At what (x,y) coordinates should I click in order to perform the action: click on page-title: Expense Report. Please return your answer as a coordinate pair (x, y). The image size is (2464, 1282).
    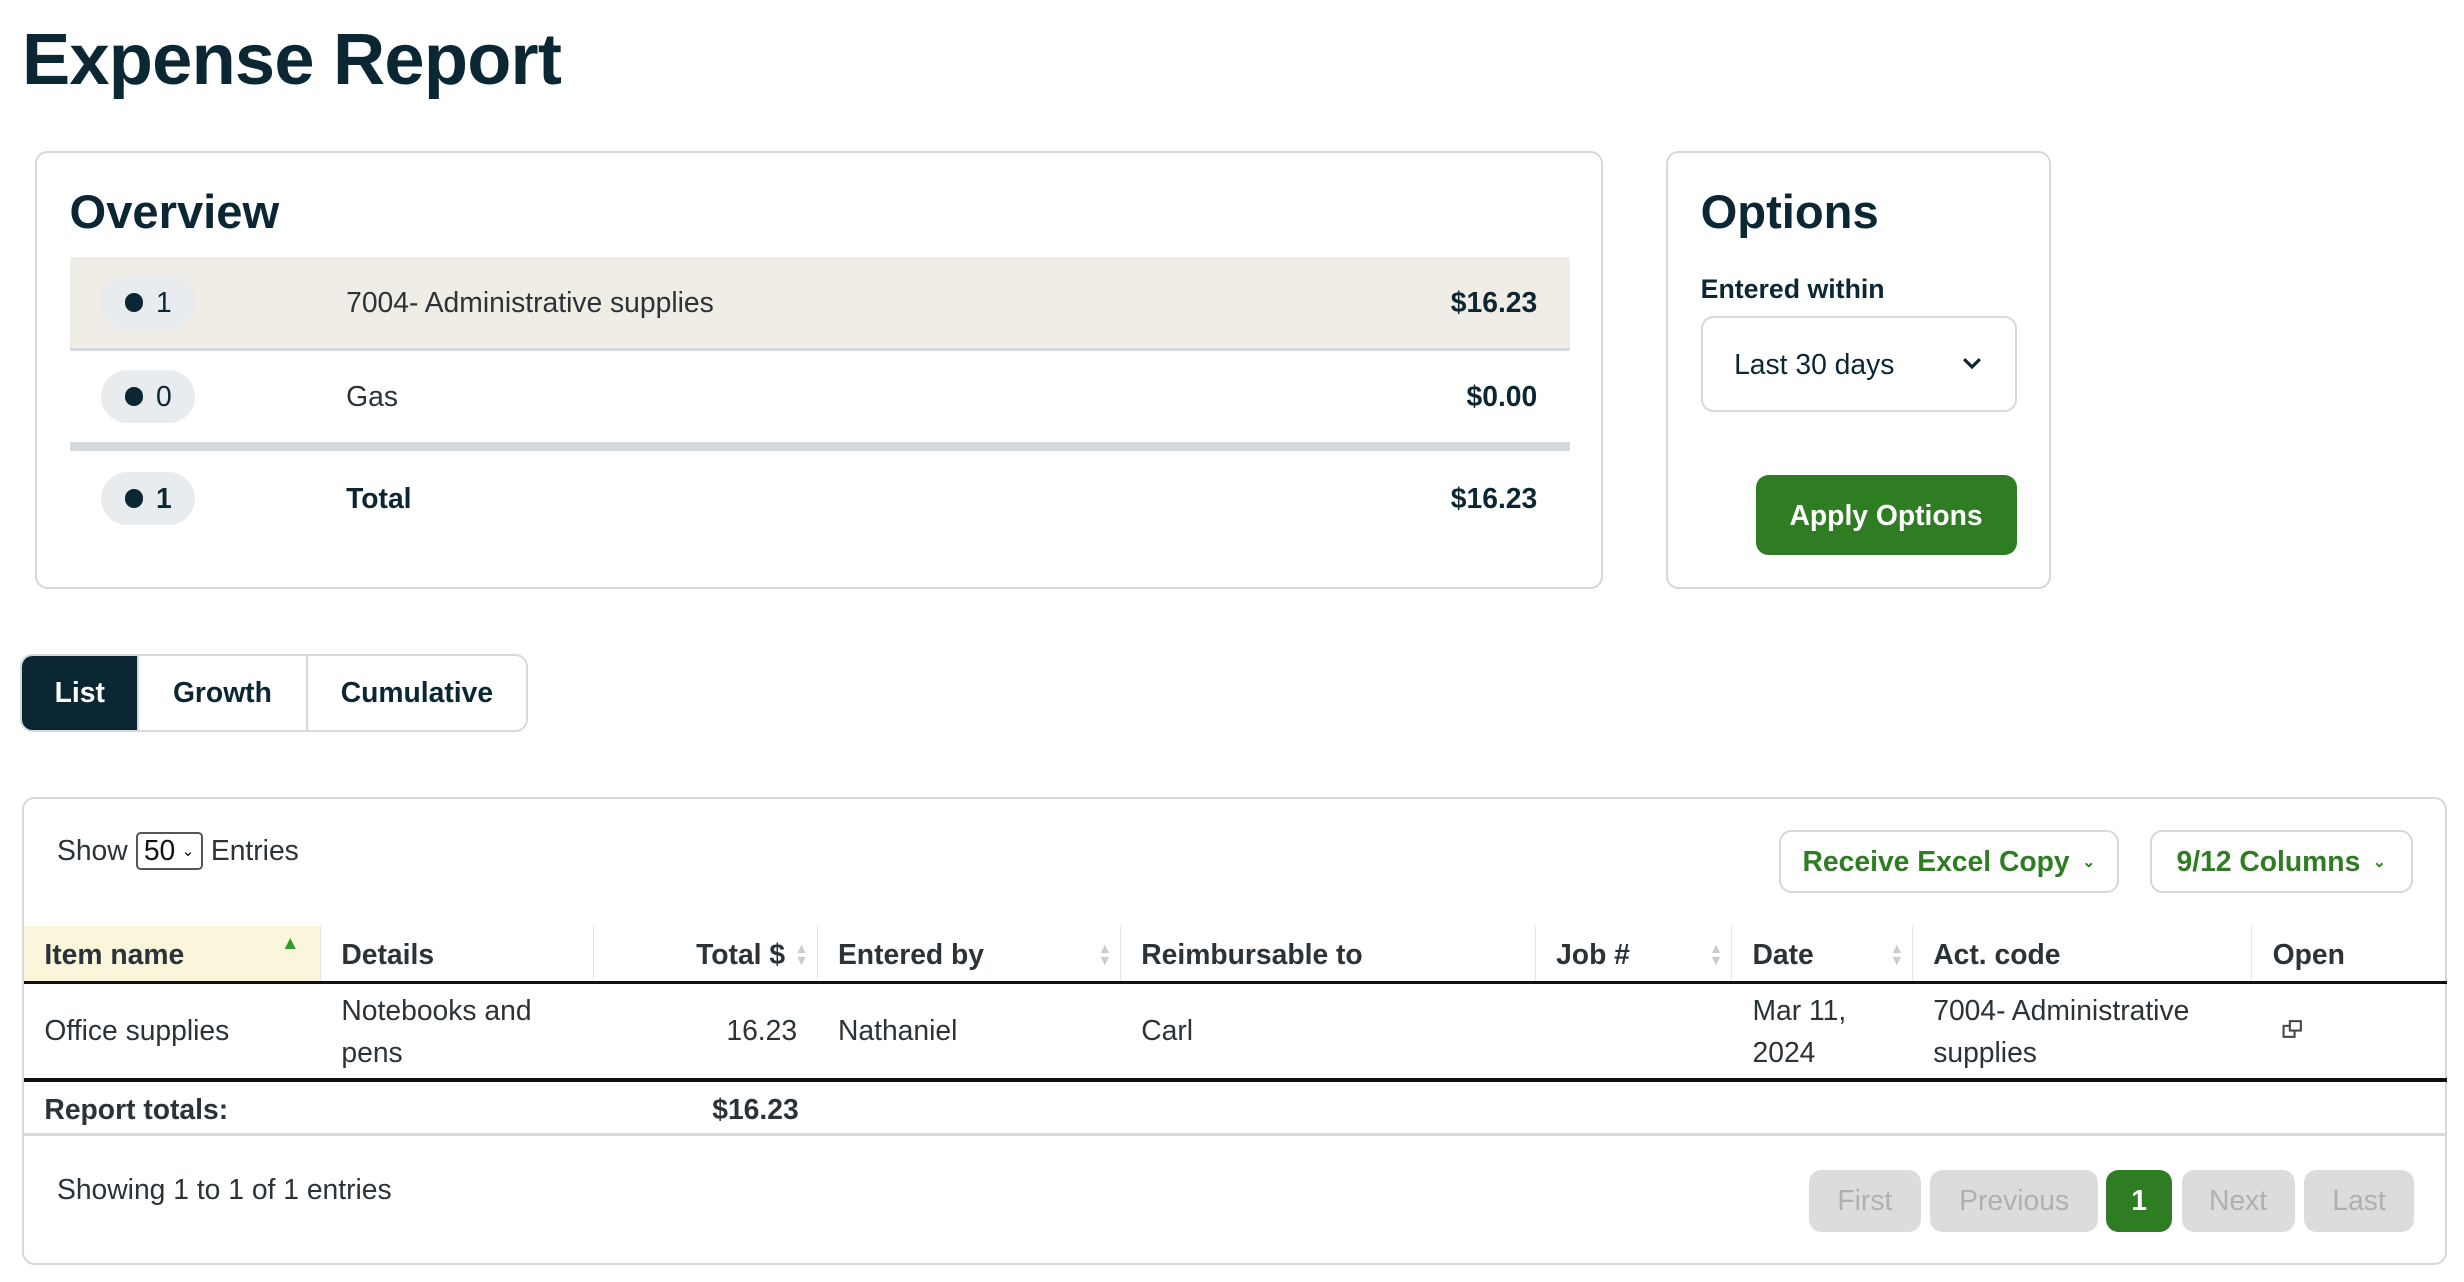
    Looking at the image, I should click on (291, 59).